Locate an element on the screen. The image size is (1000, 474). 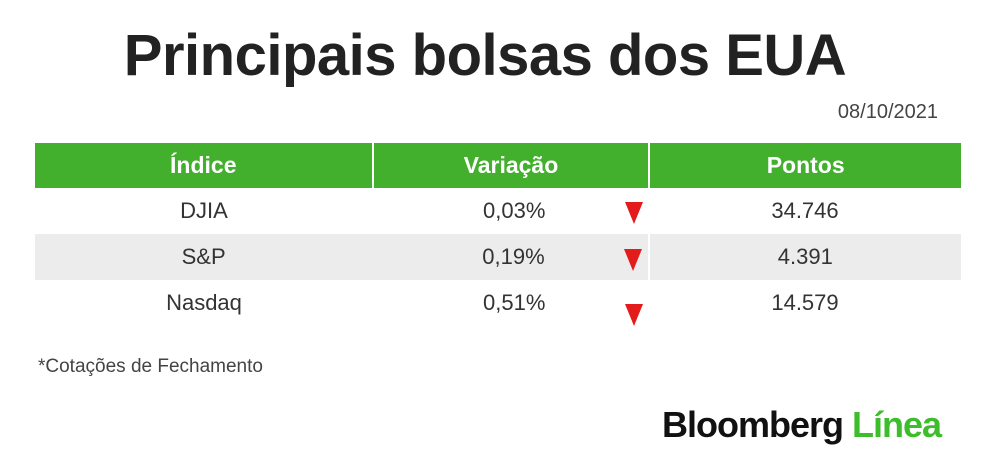
logo-suffix: Línea is located at coordinates (897, 424).